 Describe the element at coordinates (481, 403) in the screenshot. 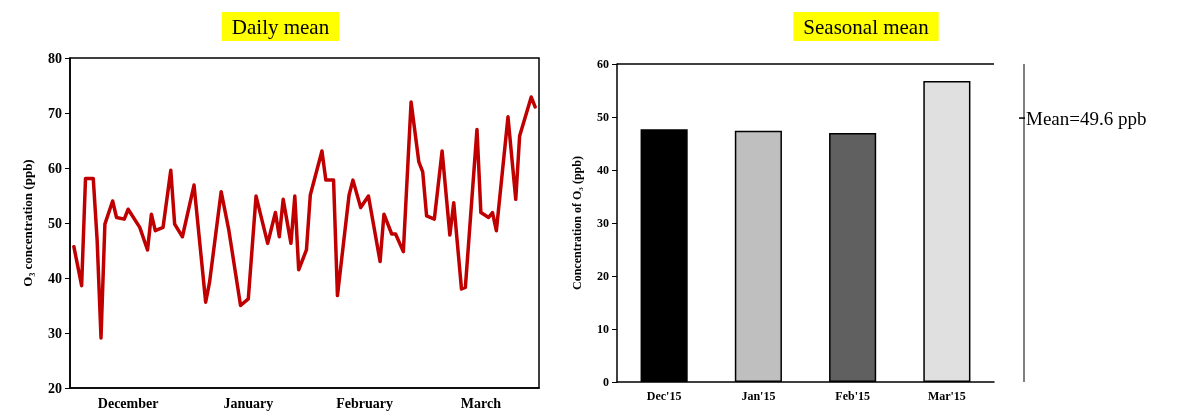

I see `x-tick-label: March` at that location.